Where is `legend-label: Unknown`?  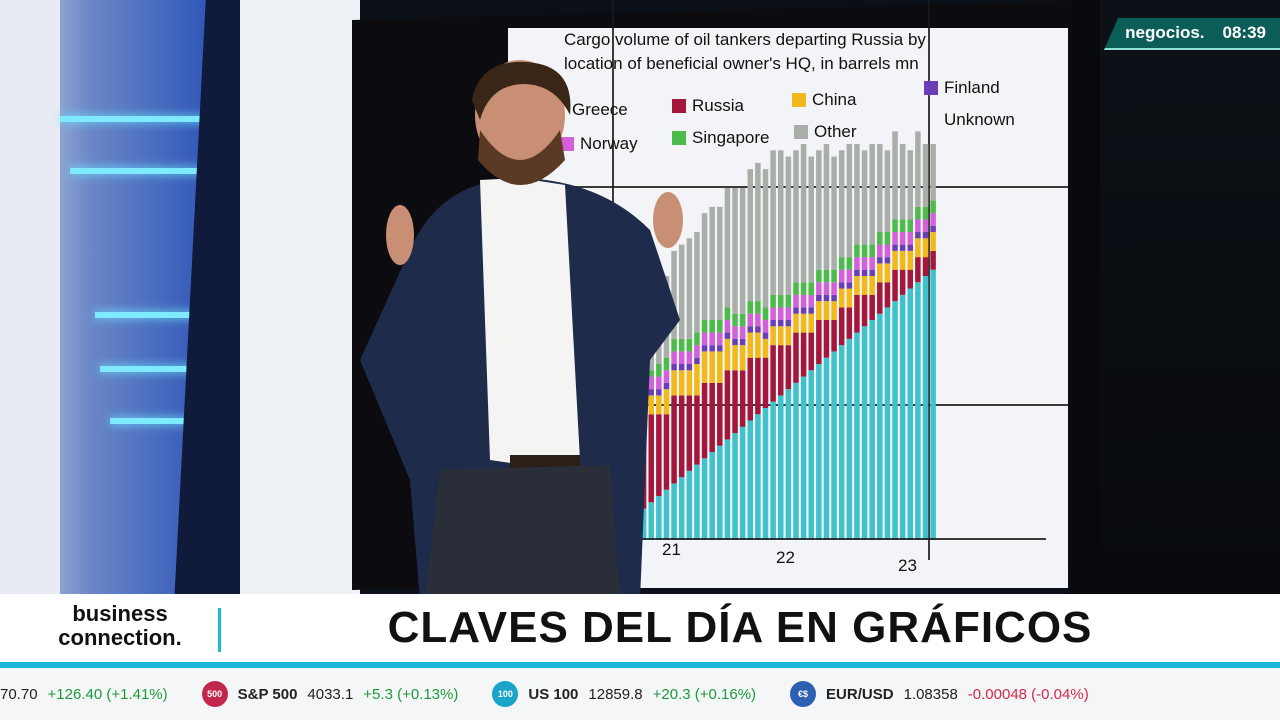 legend-label: Unknown is located at coordinates (979, 119).